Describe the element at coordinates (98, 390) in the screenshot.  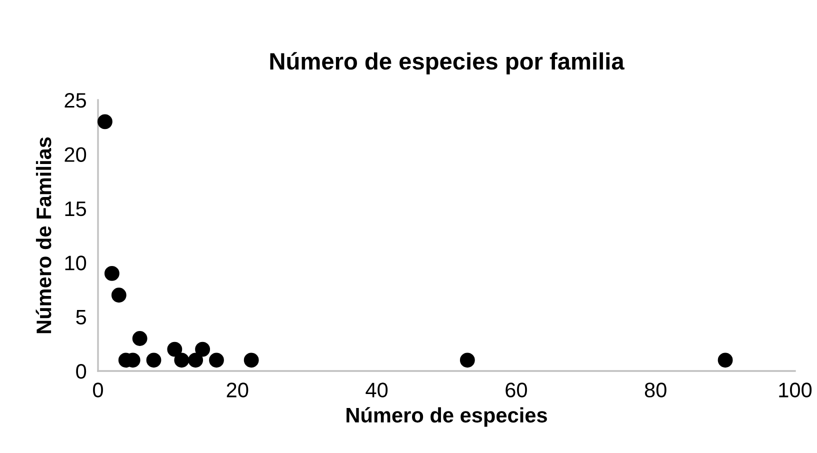
I see `x-tick-label: 0` at that location.